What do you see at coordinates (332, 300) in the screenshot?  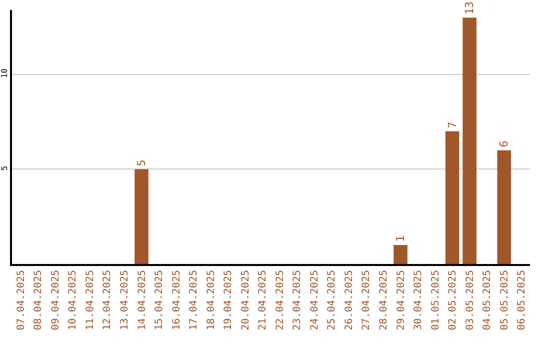 I see `x-tick-label: 25.04.2025` at bounding box center [332, 300].